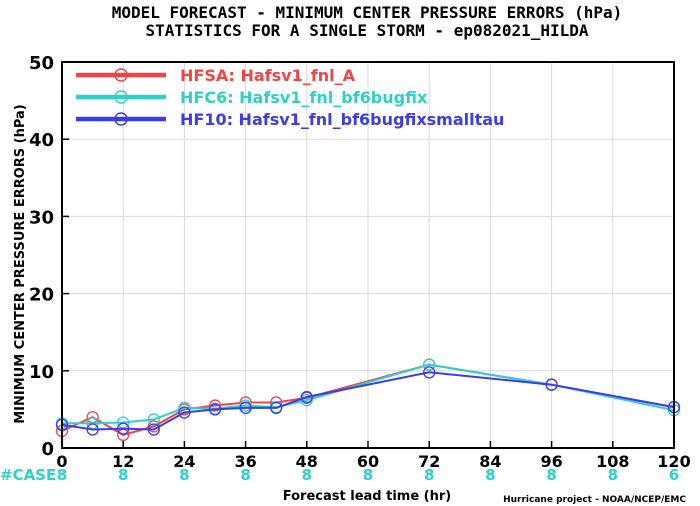 This screenshot has height=506, width=700. I want to click on x-tick-label: 60, so click(368, 461).